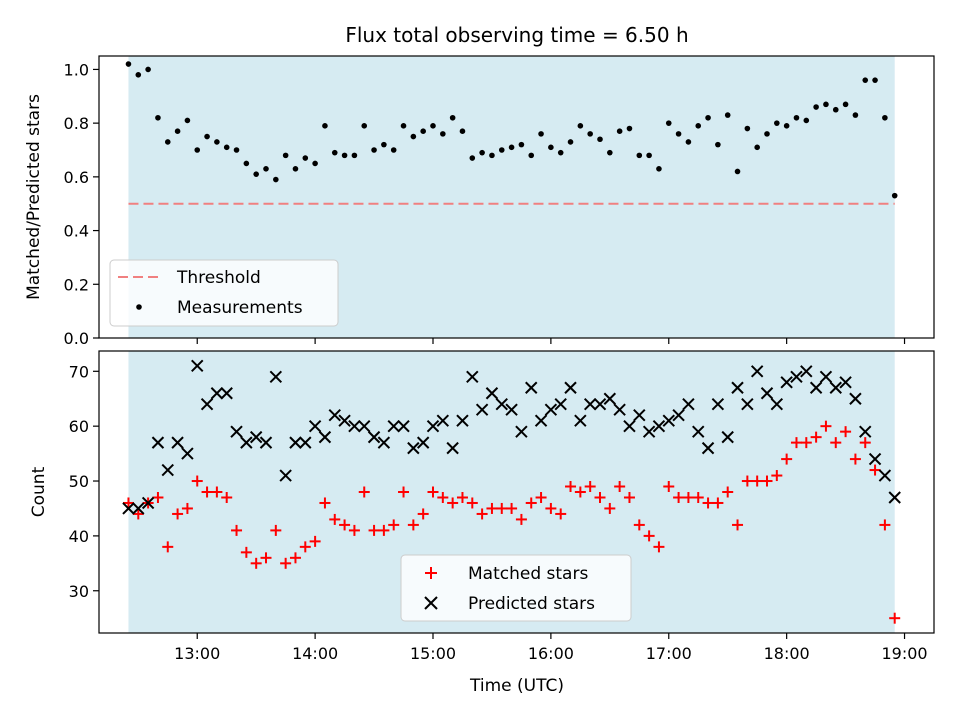 The image size is (960, 724). I want to click on y-tick-label: 70, so click(79, 371).